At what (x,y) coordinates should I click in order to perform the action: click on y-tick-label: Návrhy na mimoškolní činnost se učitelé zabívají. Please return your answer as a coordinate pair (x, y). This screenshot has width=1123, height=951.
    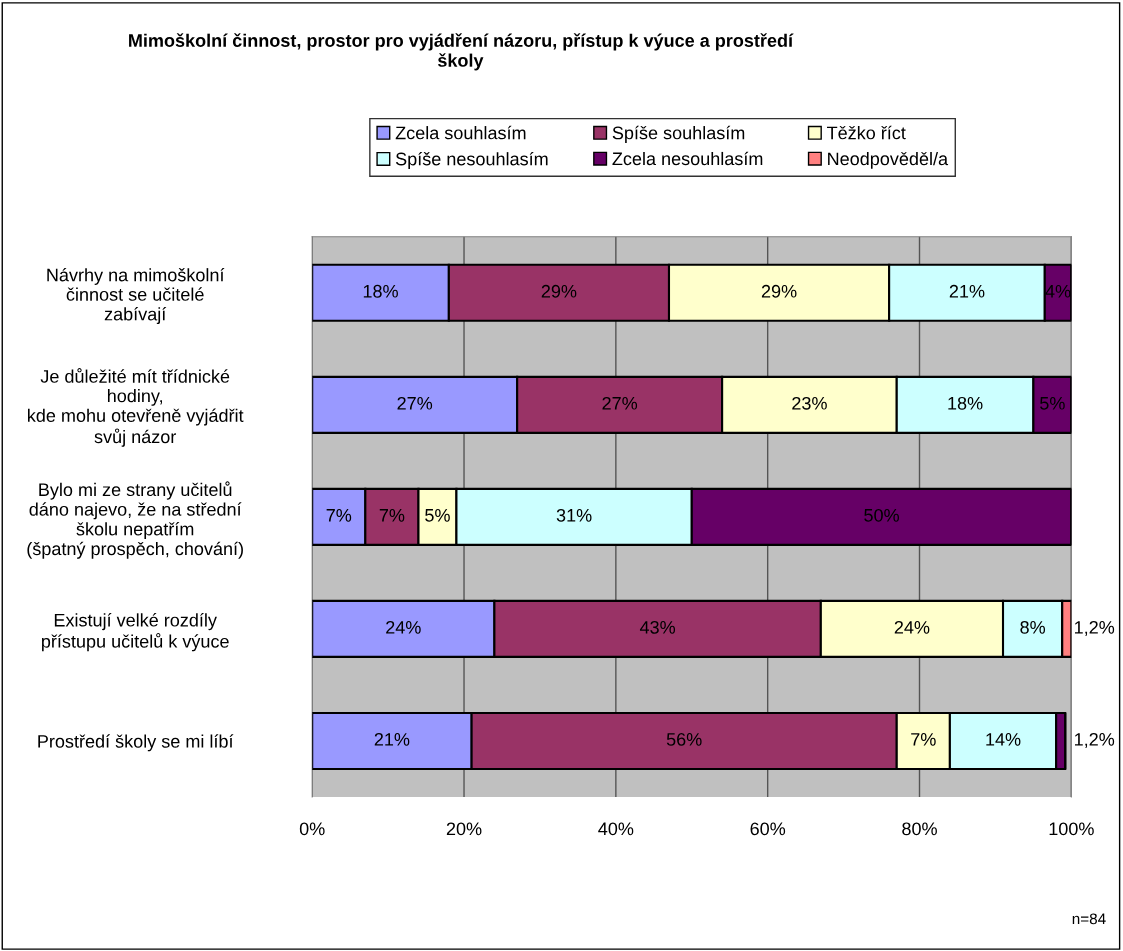
    Looking at the image, I should click on (136, 296).